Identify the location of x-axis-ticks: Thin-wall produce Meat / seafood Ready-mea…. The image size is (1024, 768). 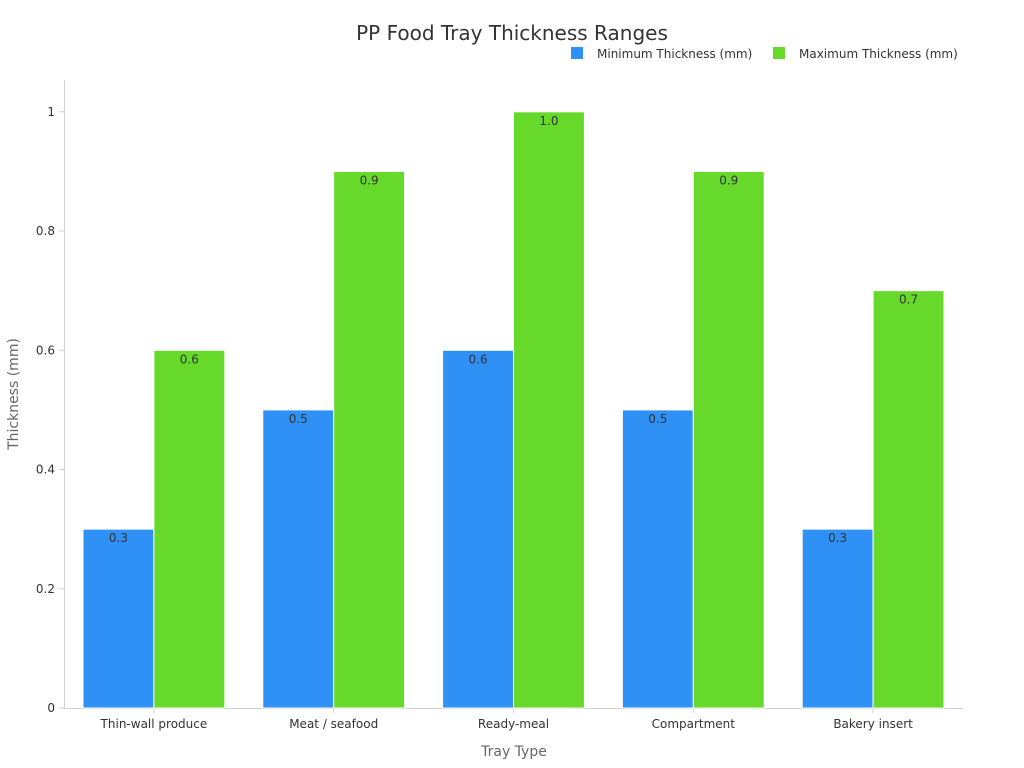
(506, 719).